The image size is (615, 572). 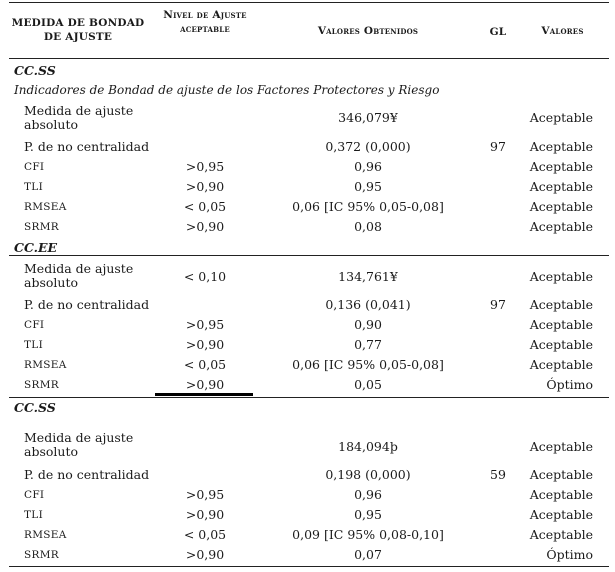 What do you see at coordinates (368, 31) in the screenshot?
I see `header-values-obtained: Valores Obtenidos` at bounding box center [368, 31].